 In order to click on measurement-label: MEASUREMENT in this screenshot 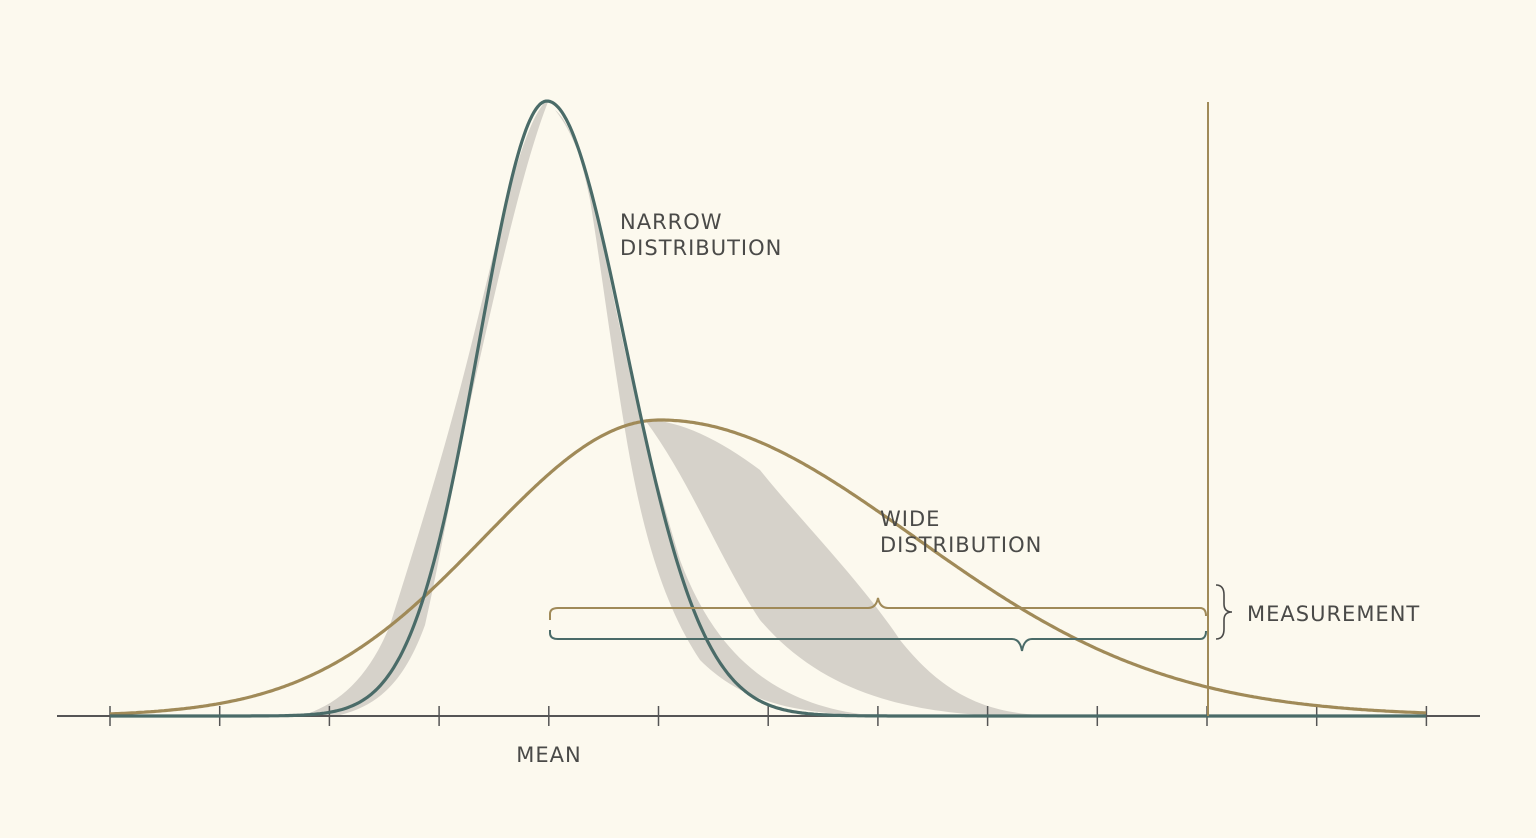, I will do `click(1333, 614)`.